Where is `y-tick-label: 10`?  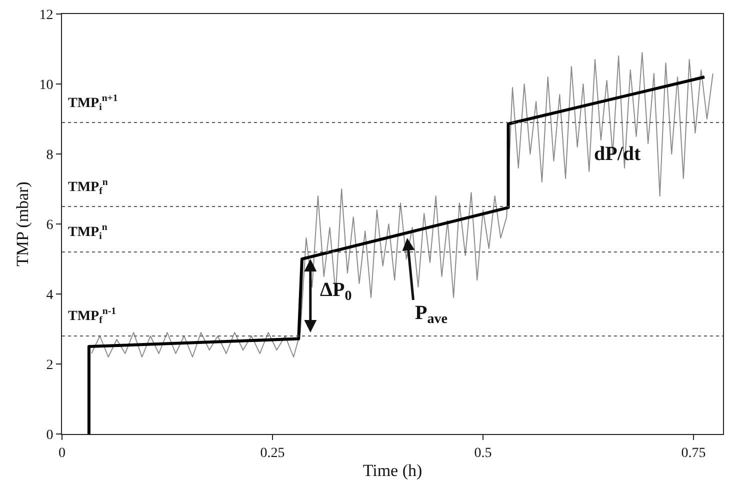
y-tick-label: 10 is located at coordinates (46, 85).